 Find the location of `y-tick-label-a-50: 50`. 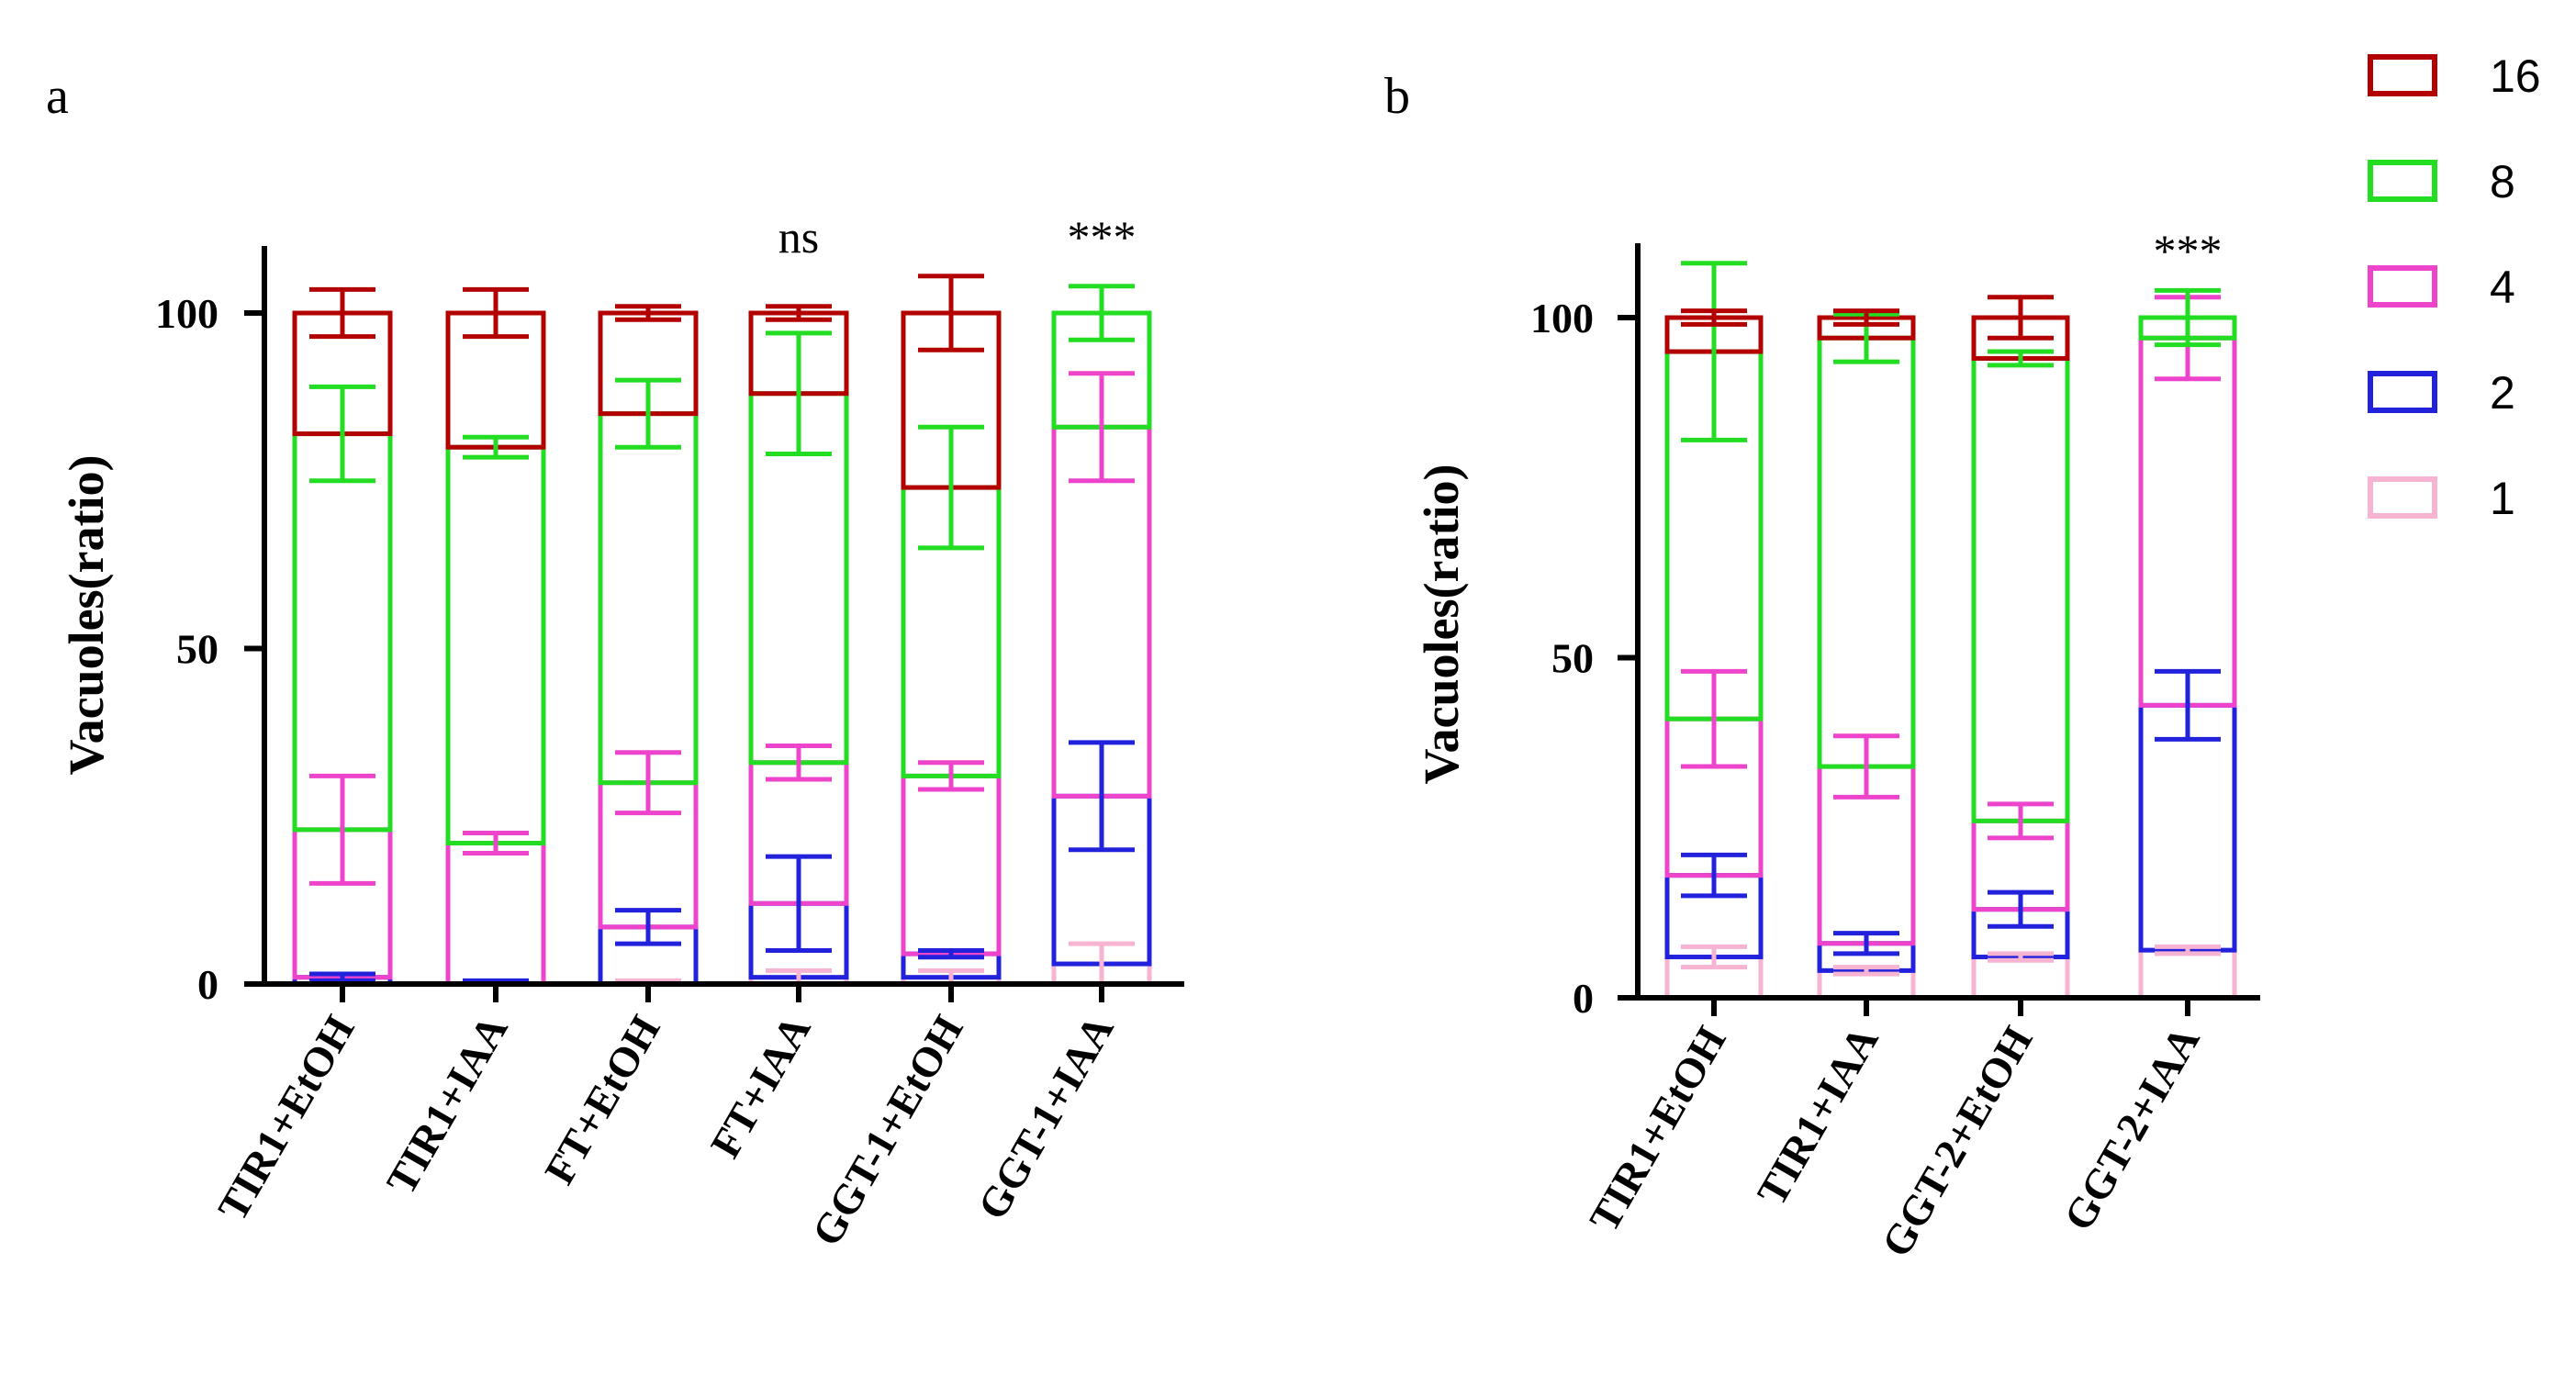

y-tick-label-a-50: 50 is located at coordinates (197, 649).